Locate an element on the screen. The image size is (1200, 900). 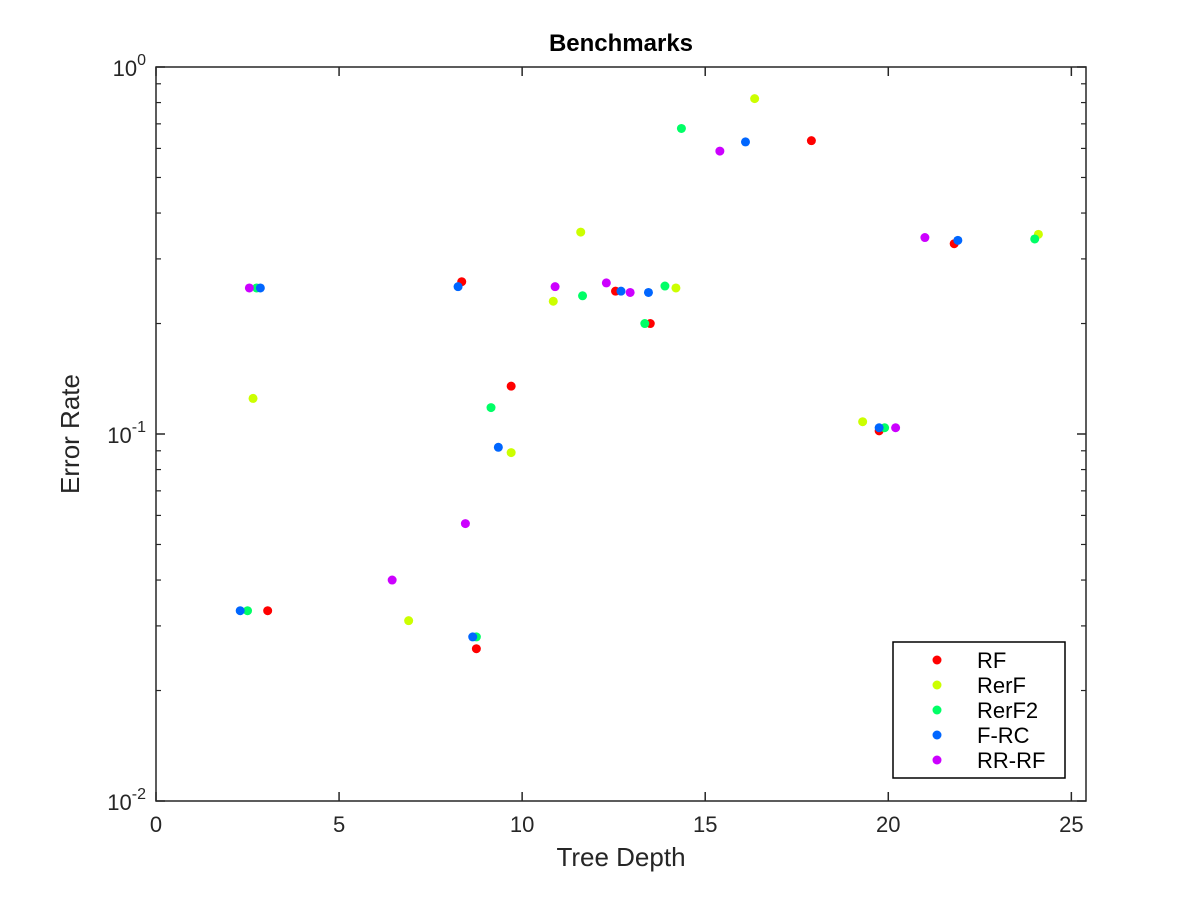
x-tick-label: 20 is located at coordinates (888, 824).